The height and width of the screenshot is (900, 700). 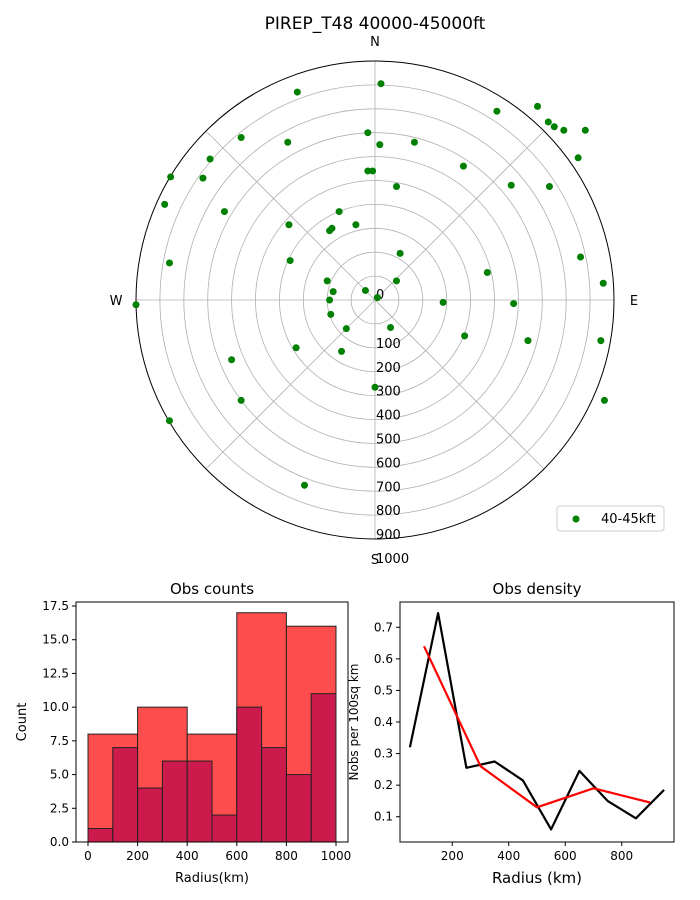 What do you see at coordinates (388, 368) in the screenshot?
I see `polar-radius-tick: 200` at bounding box center [388, 368].